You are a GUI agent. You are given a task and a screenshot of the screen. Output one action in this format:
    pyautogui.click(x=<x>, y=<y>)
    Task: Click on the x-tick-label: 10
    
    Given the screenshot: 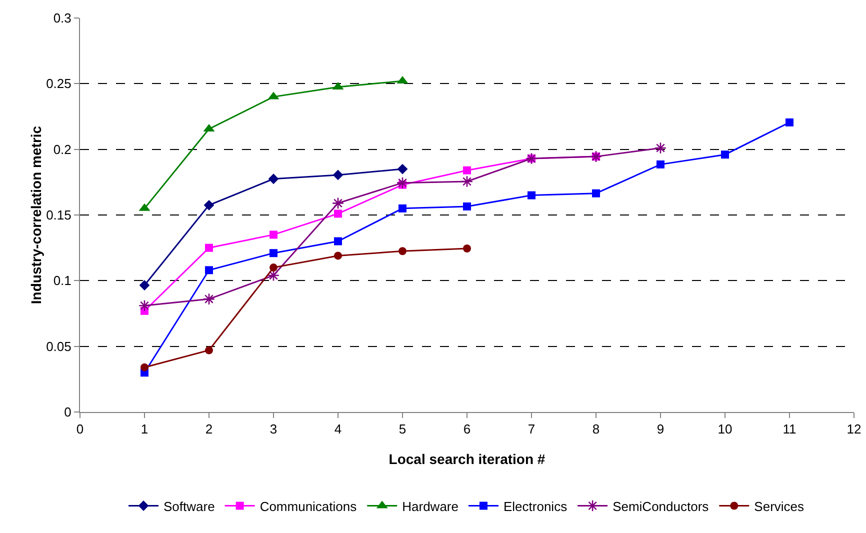 What is the action you would take?
    pyautogui.click(x=725, y=429)
    